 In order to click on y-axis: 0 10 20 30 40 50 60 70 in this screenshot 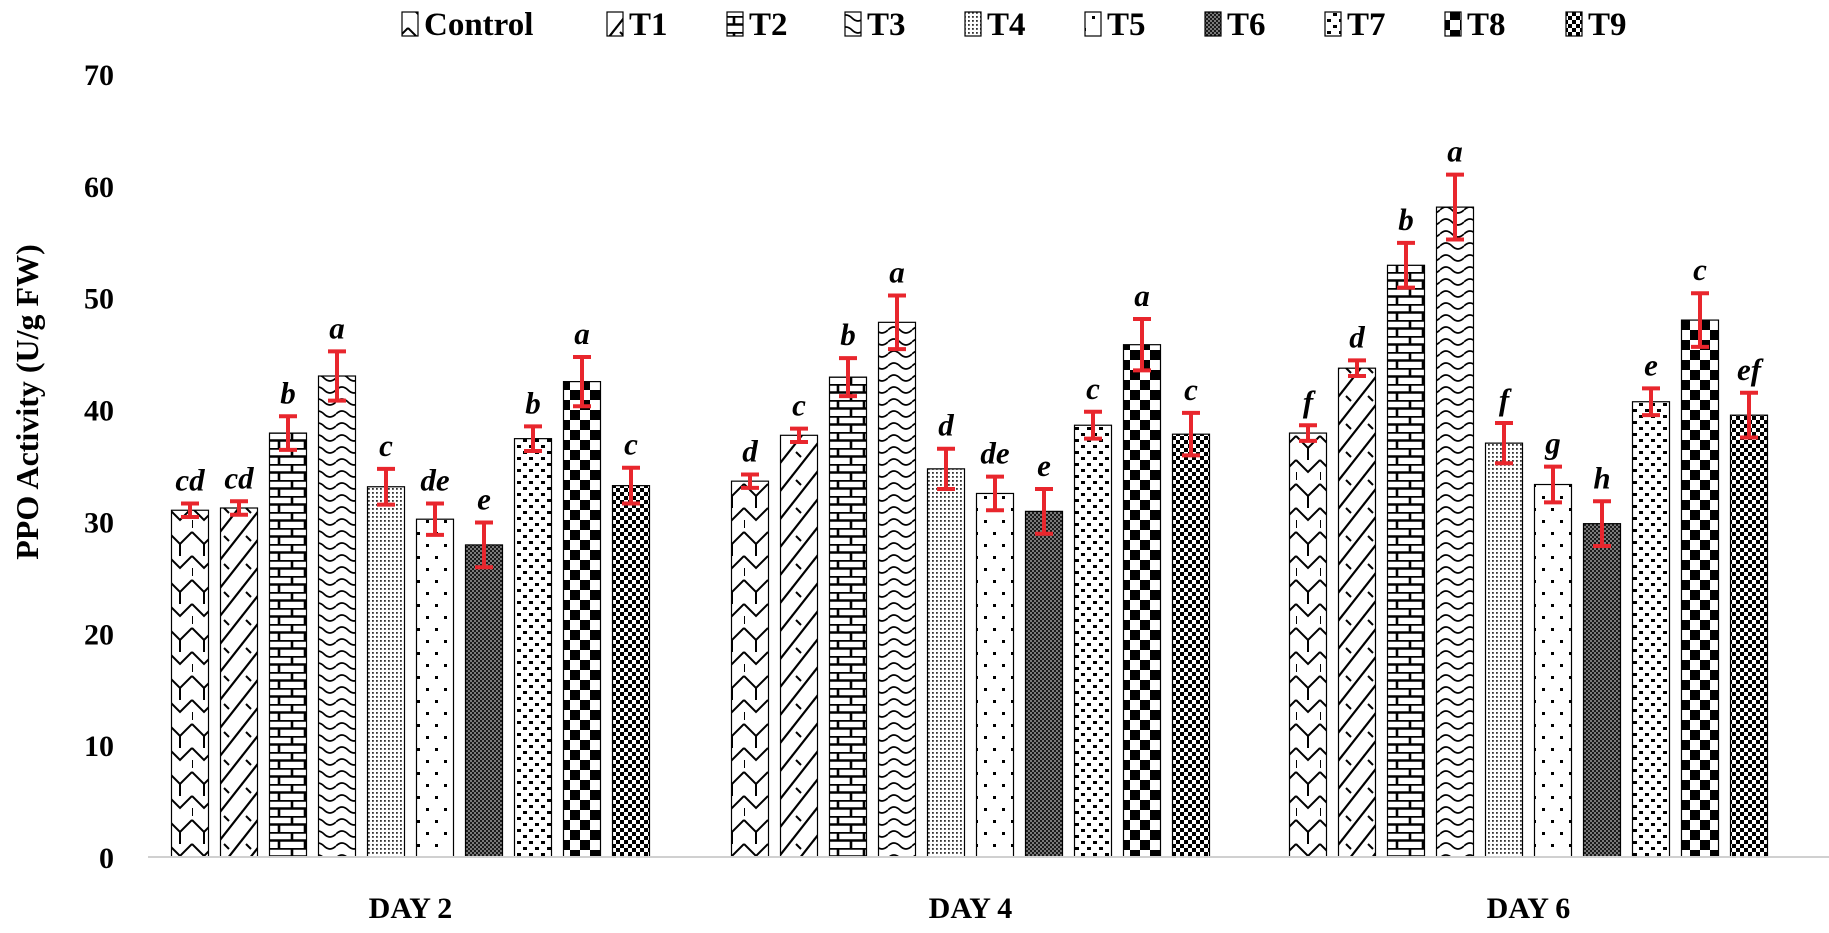, I will do `click(99, 467)`.